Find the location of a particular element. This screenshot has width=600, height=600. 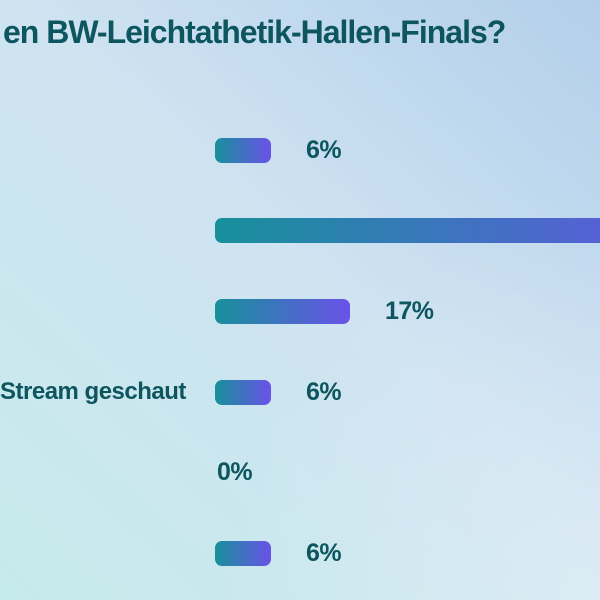

category-label: Stream geschaut is located at coordinates (93, 392).